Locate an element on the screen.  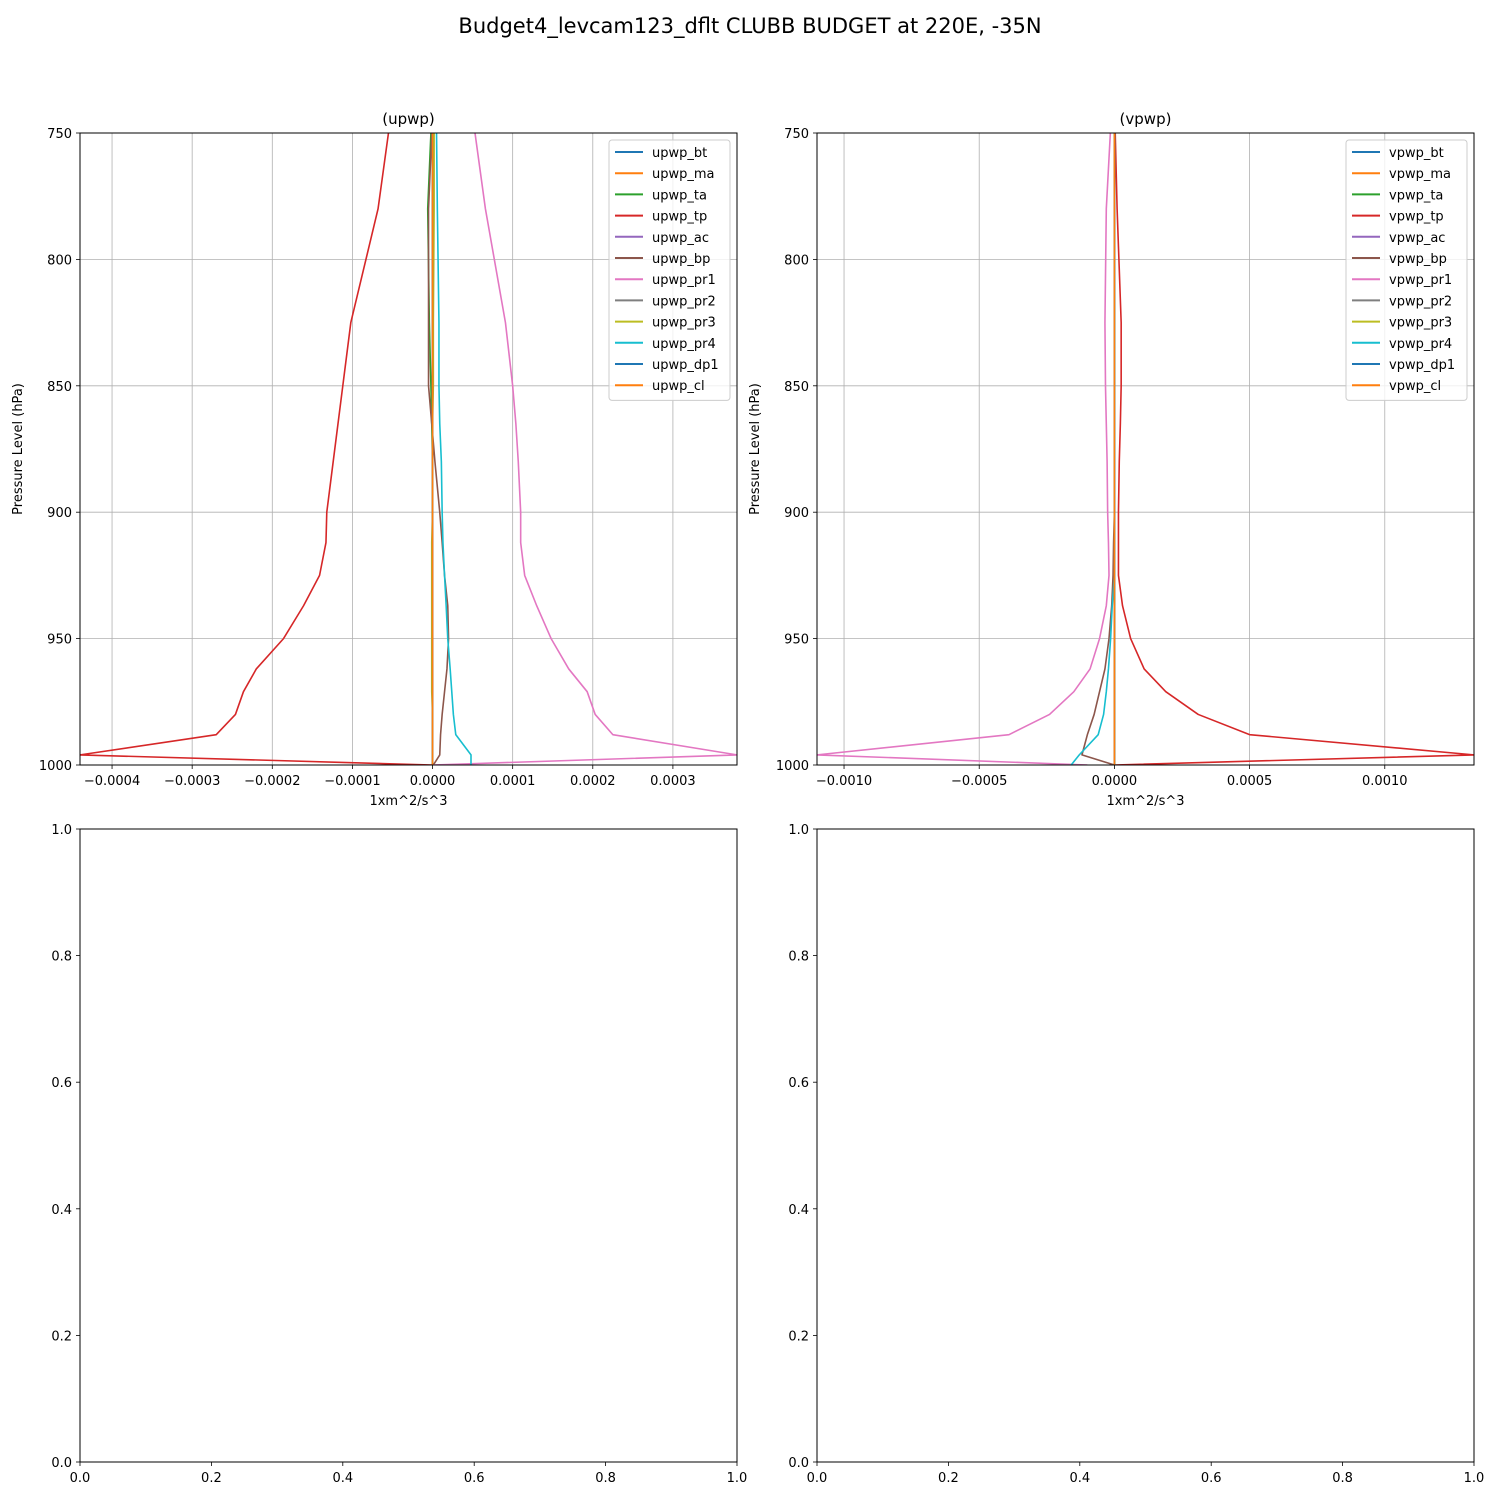
subplot-title: (upwp) is located at coordinates (408, 119).